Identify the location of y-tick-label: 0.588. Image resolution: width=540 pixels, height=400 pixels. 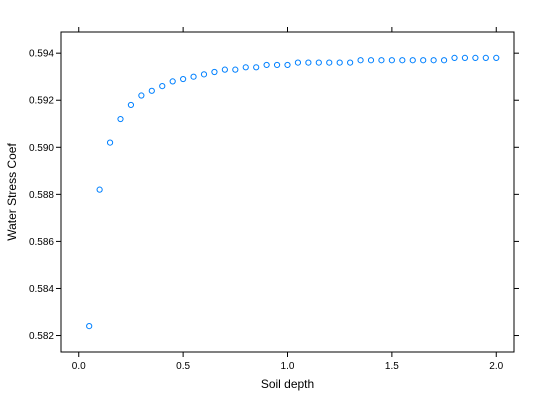
(41, 195).